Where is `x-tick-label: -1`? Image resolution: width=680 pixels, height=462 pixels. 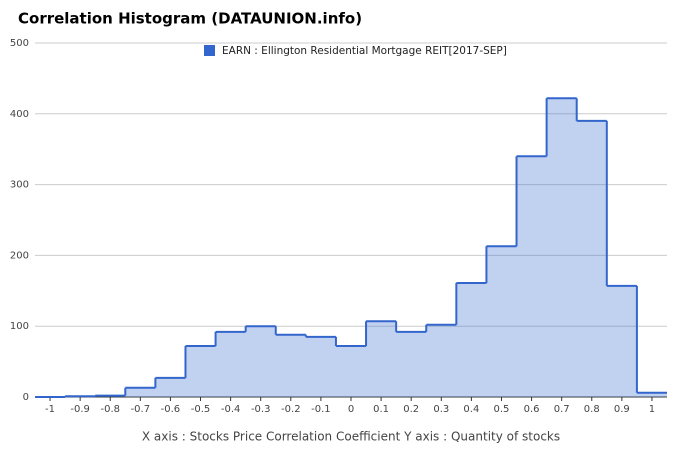
x-tick-label: -1 is located at coordinates (50, 409).